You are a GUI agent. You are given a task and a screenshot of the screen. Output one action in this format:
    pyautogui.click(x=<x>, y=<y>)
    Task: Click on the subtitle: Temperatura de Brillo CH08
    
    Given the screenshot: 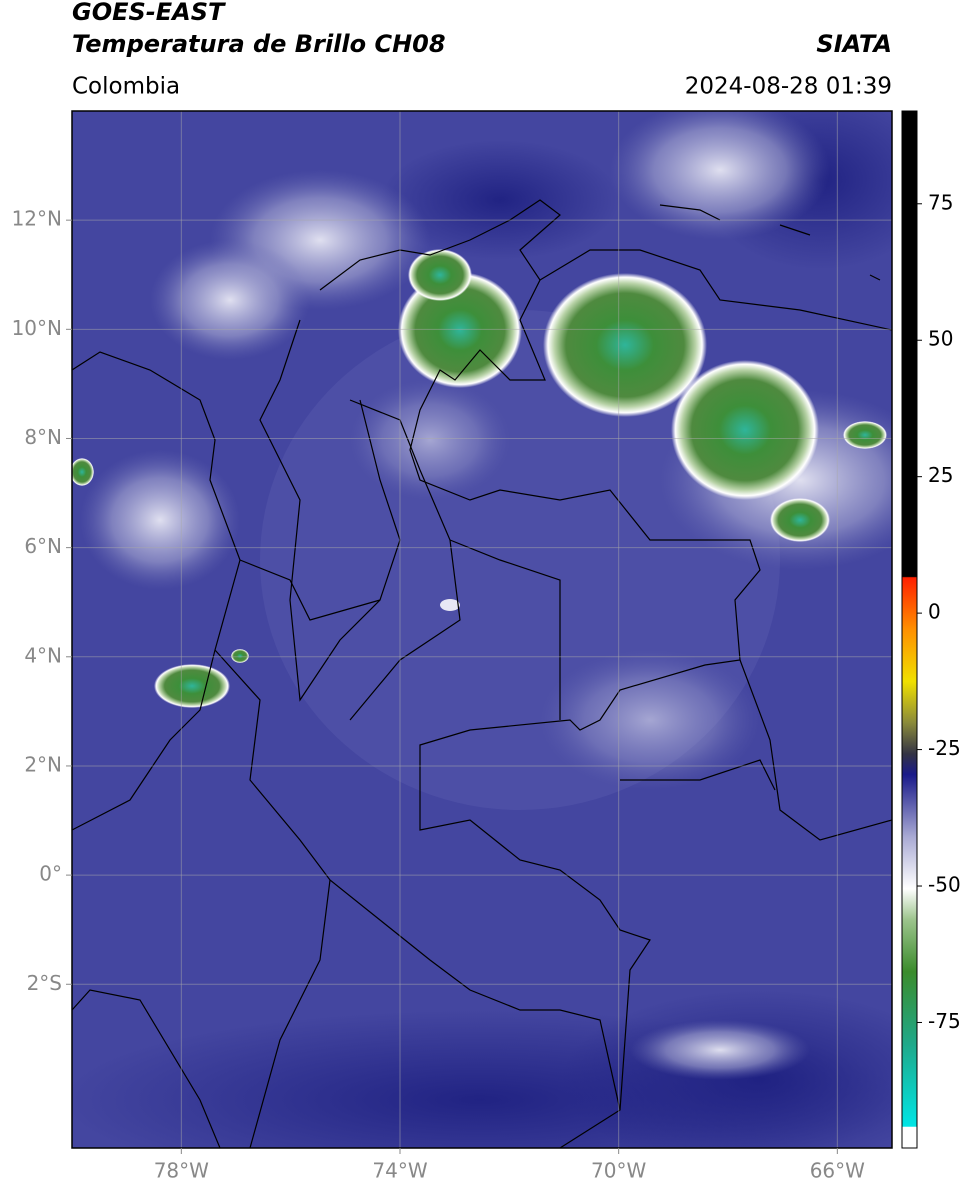 What is the action you would take?
    pyautogui.click(x=259, y=44)
    